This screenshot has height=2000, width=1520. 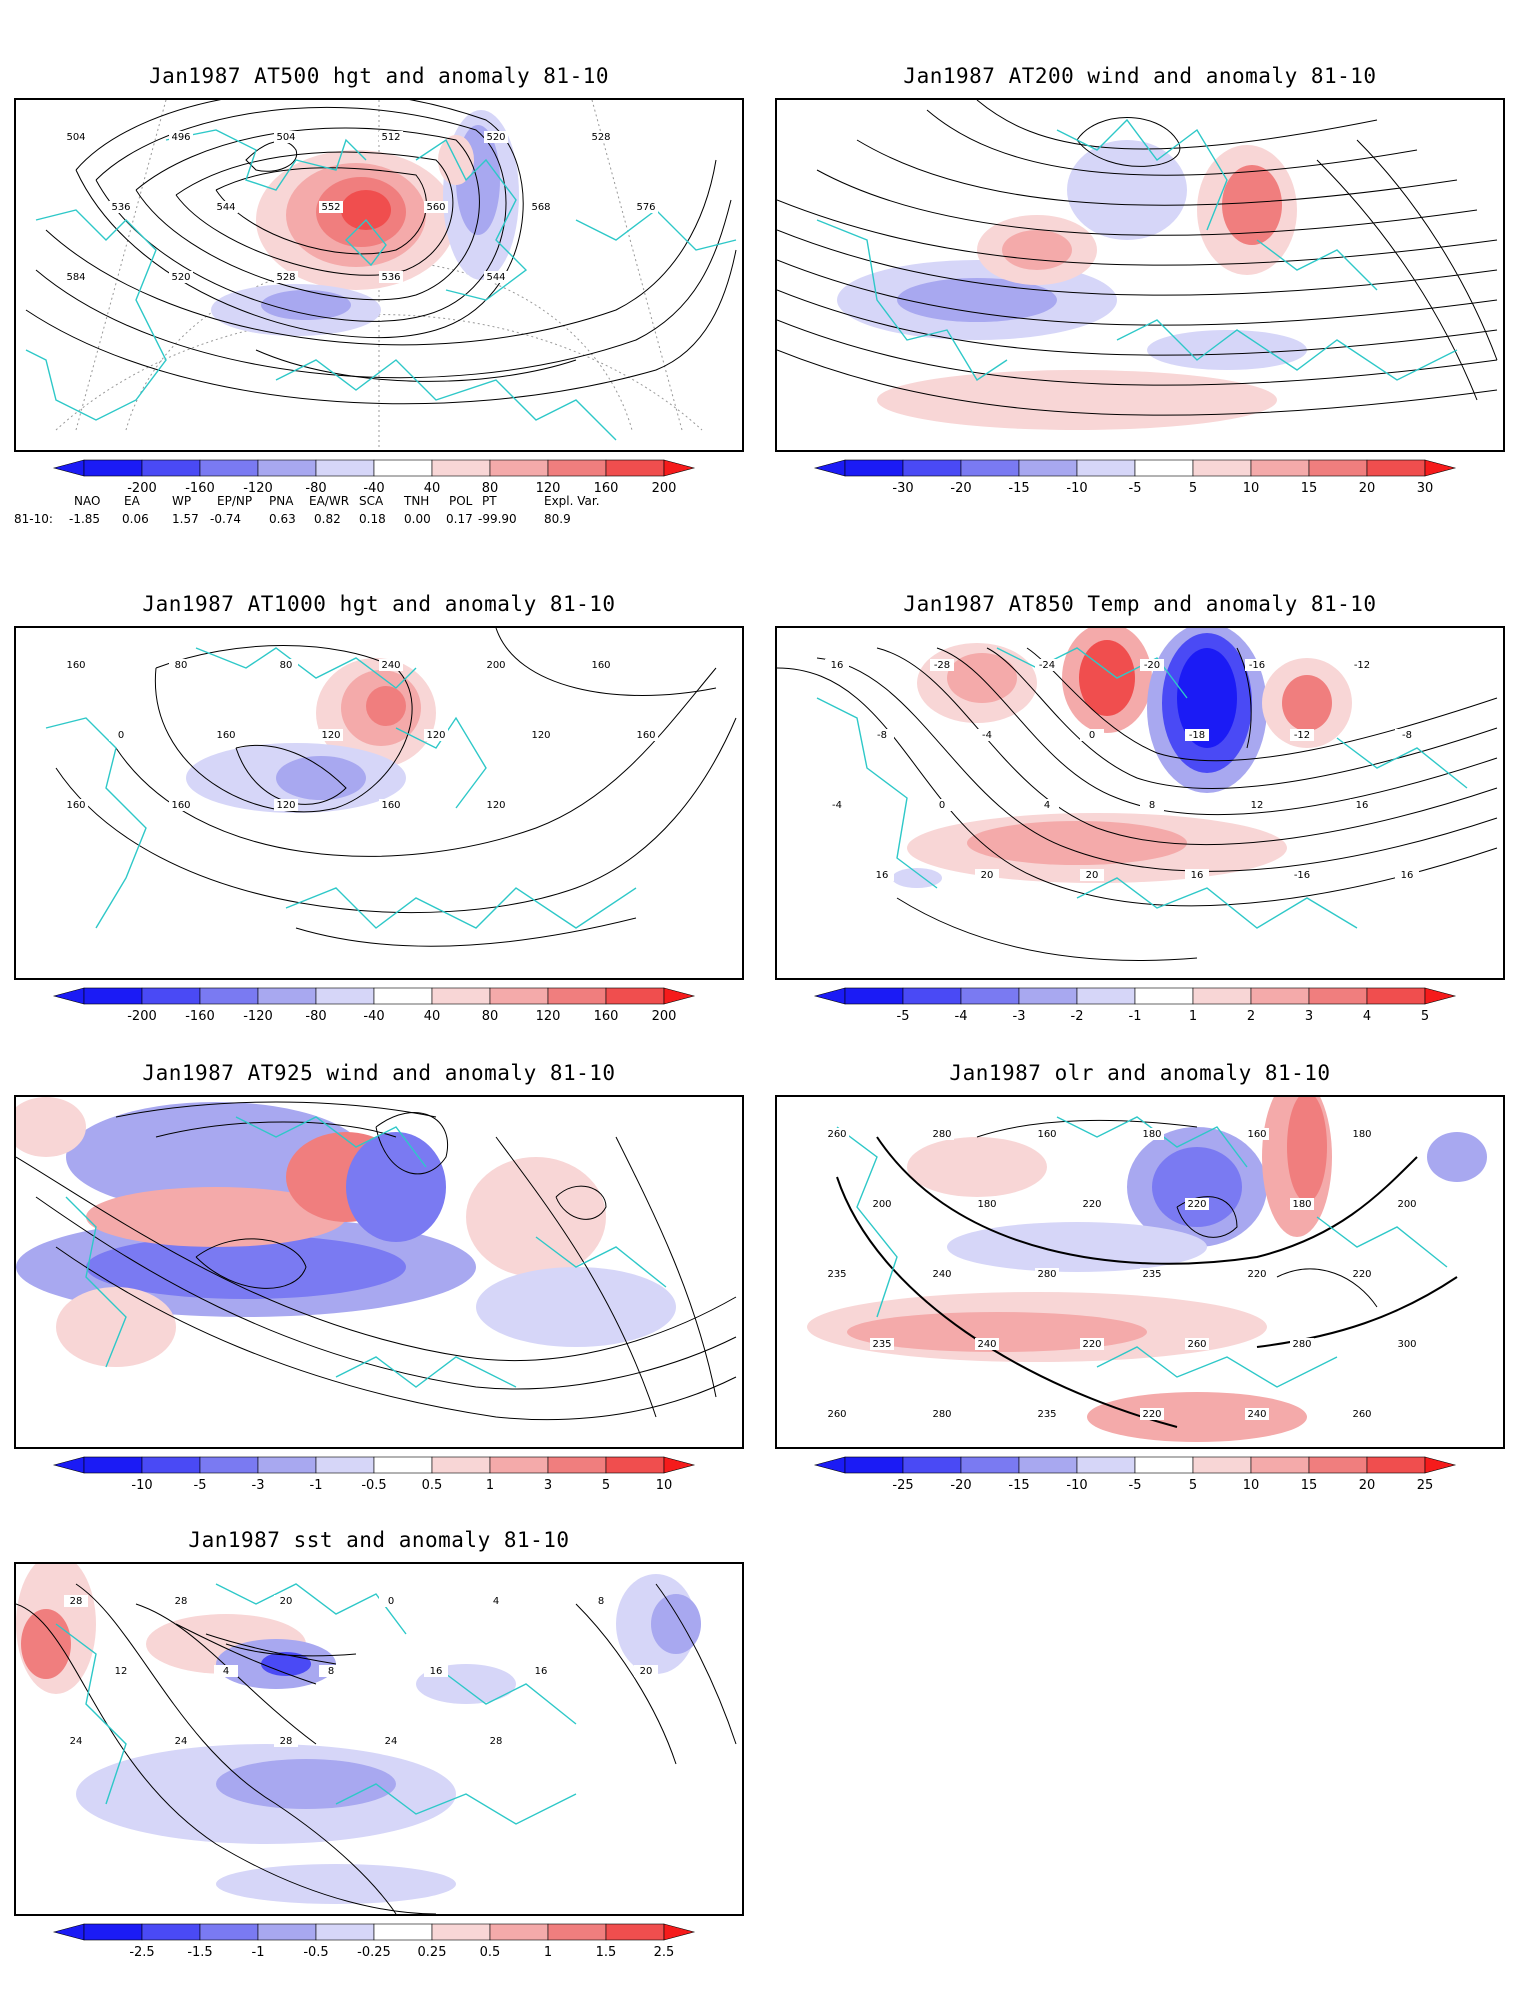 I want to click on index-header: SCA, so click(x=371, y=501).